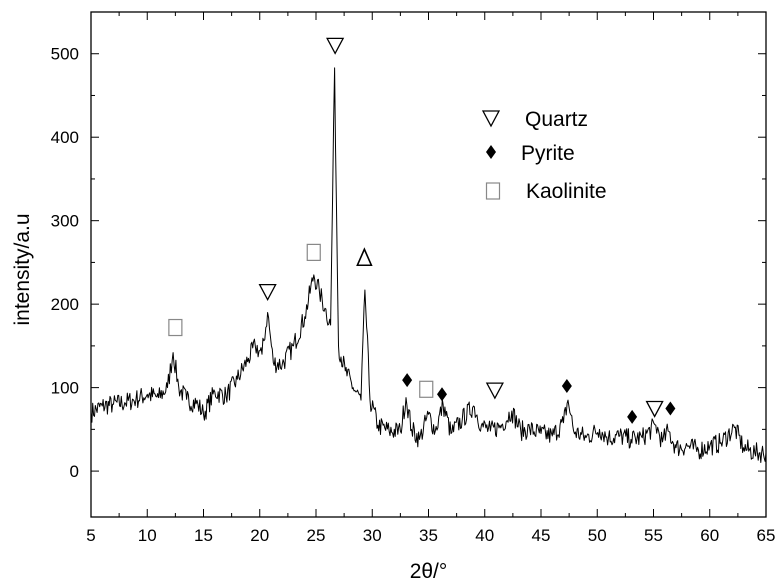  I want to click on legend: Quartz Pyrite Kaolinite, so click(544, 155).